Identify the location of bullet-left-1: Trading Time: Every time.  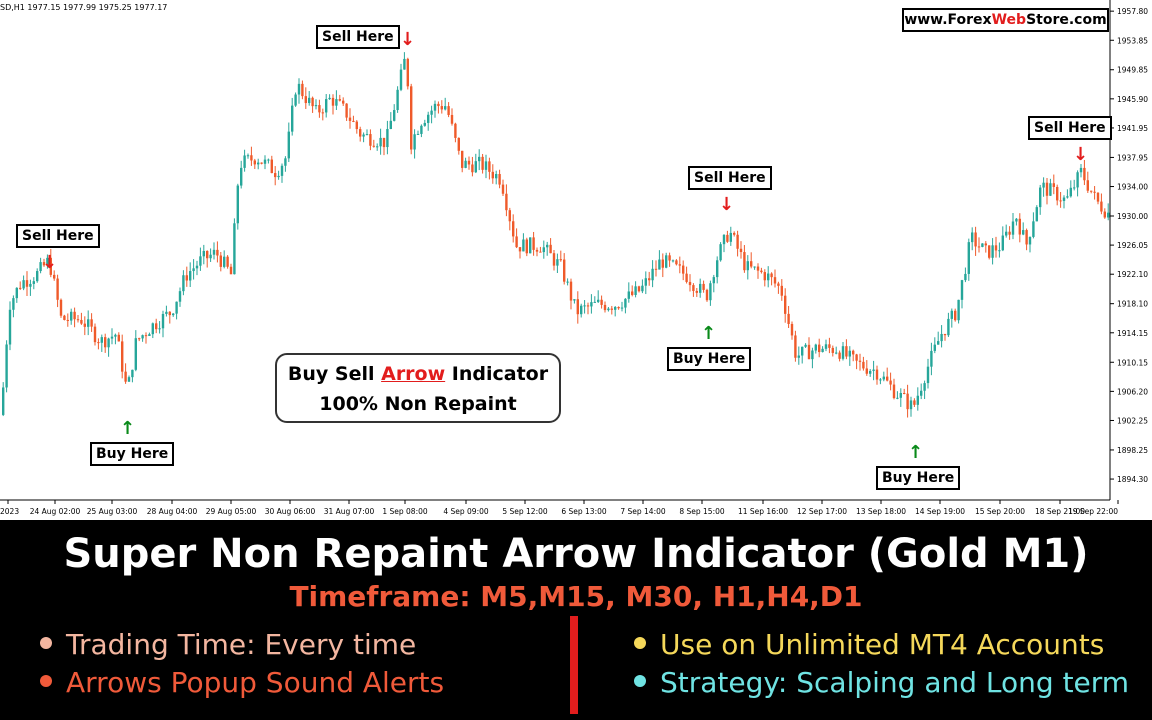
(228, 645).